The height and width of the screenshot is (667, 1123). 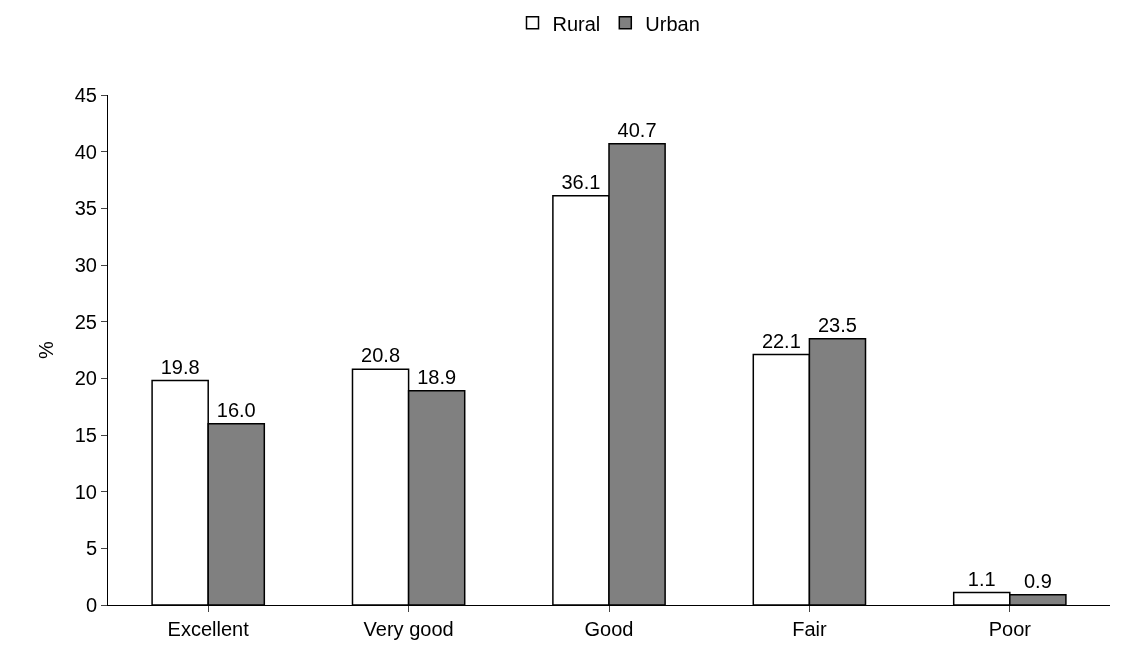 I want to click on data-label: 16.0, so click(x=236, y=409).